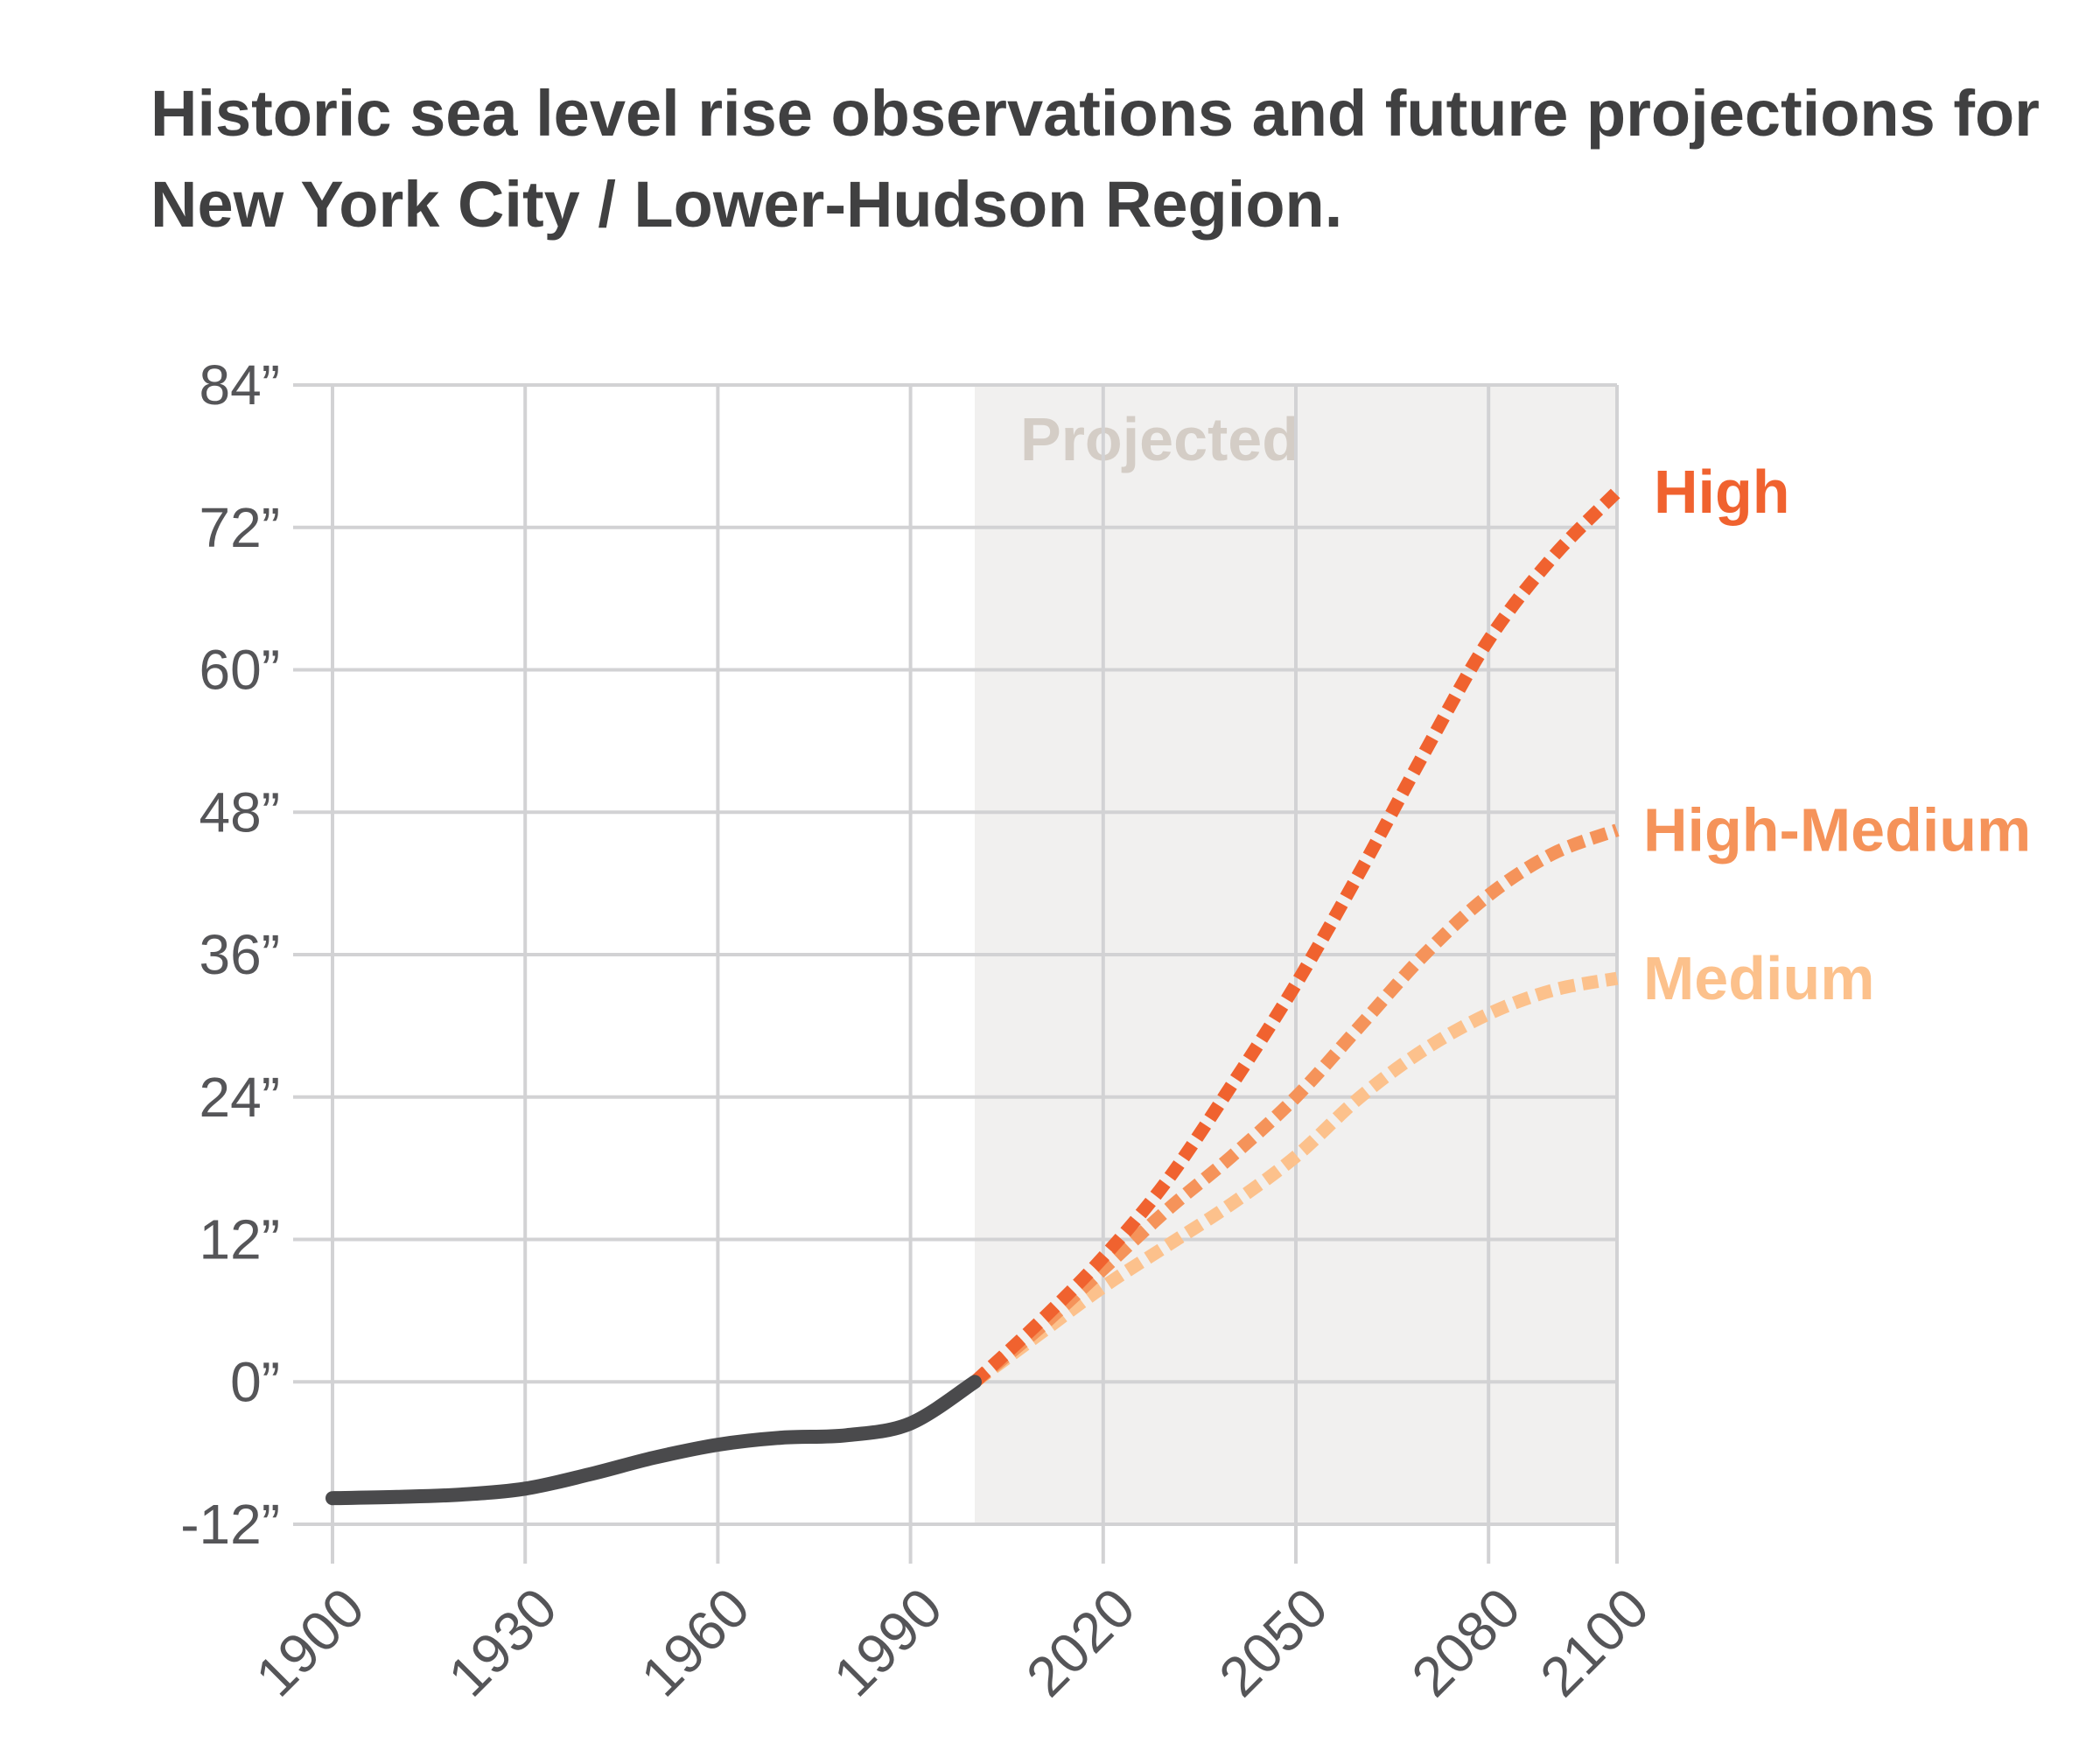 This screenshot has width=2100, height=1750. Describe the element at coordinates (1466, 1642) in the screenshot. I see `x-tick-label: 2080` at that location.